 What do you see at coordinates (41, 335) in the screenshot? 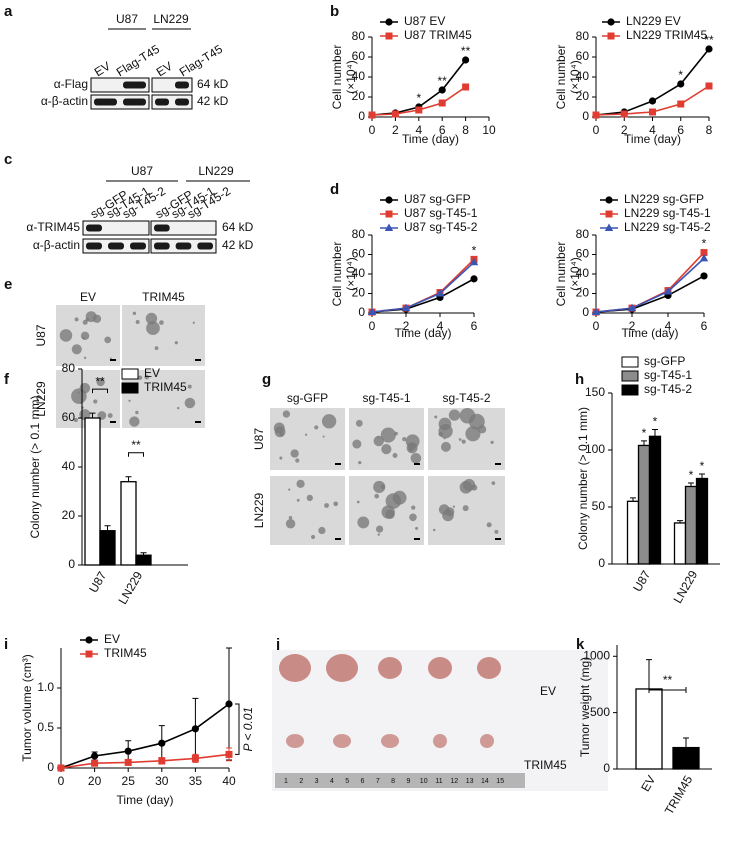
I see `image-row-label: U87` at bounding box center [41, 335].